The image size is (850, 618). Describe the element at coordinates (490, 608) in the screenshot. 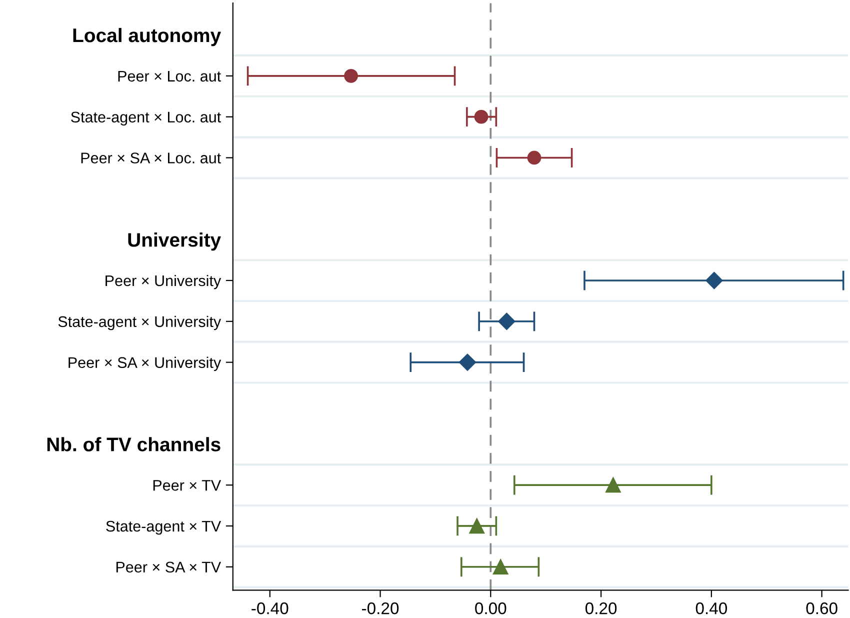

I see `x-tick-label: 0.00` at that location.